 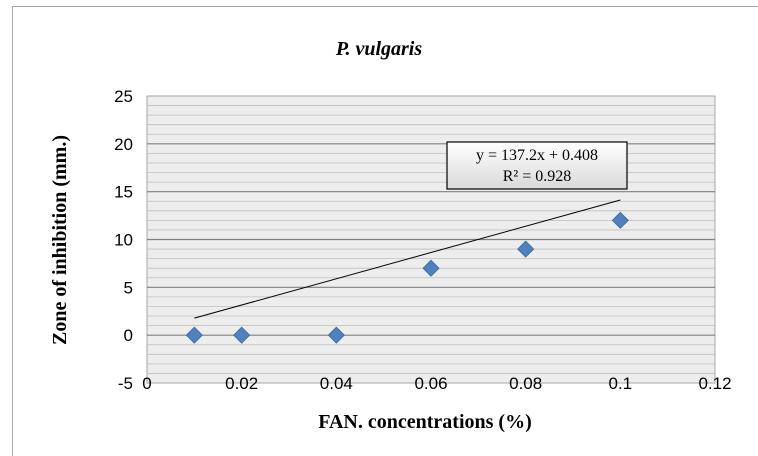 I want to click on x-tick-label: 0.02, so click(x=241, y=383).